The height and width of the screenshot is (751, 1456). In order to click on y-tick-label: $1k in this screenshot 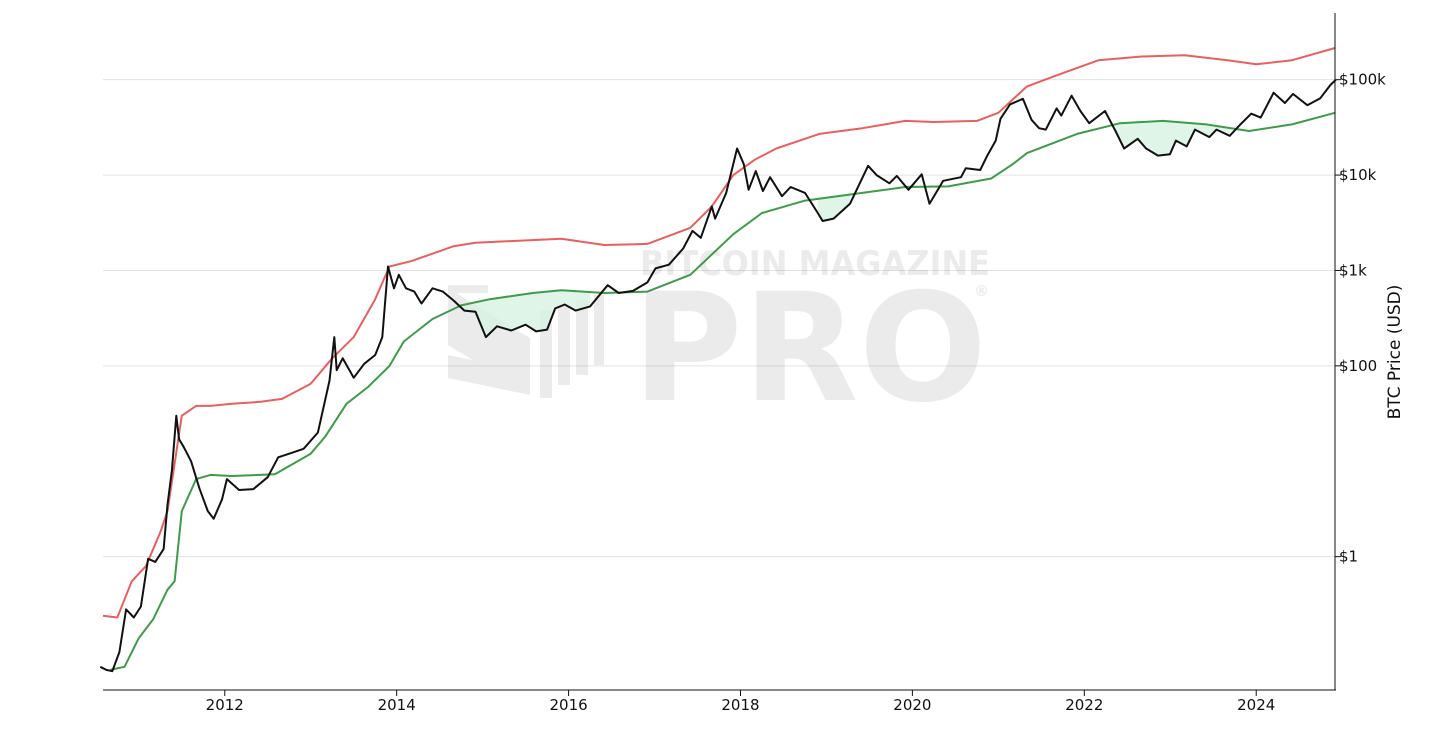, I will do `click(1353, 270)`.